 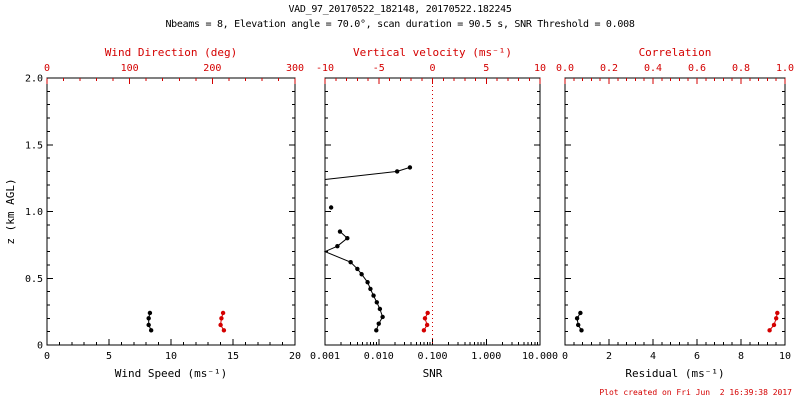 What do you see at coordinates (432, 356) in the screenshot?
I see `x-tick-label: 0.100` at bounding box center [432, 356].